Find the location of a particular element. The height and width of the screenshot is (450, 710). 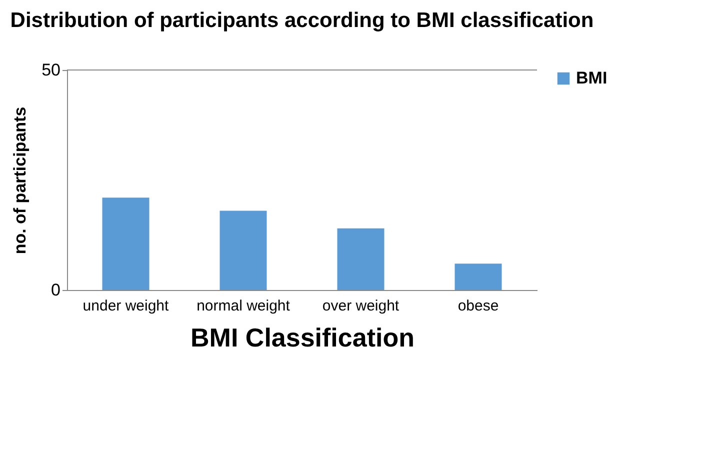

x-tick-label: under weight is located at coordinates (126, 306).